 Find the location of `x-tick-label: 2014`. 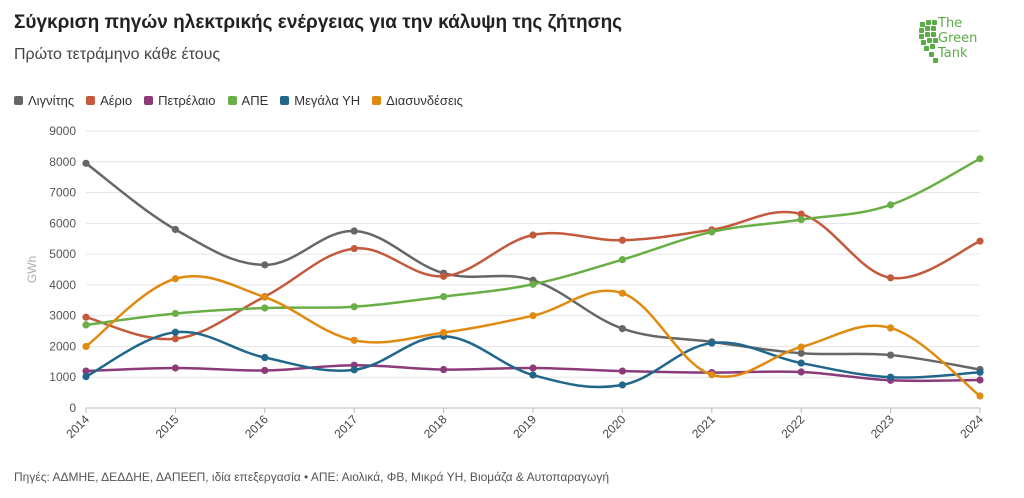

x-tick-label: 2014 is located at coordinates (77, 426).